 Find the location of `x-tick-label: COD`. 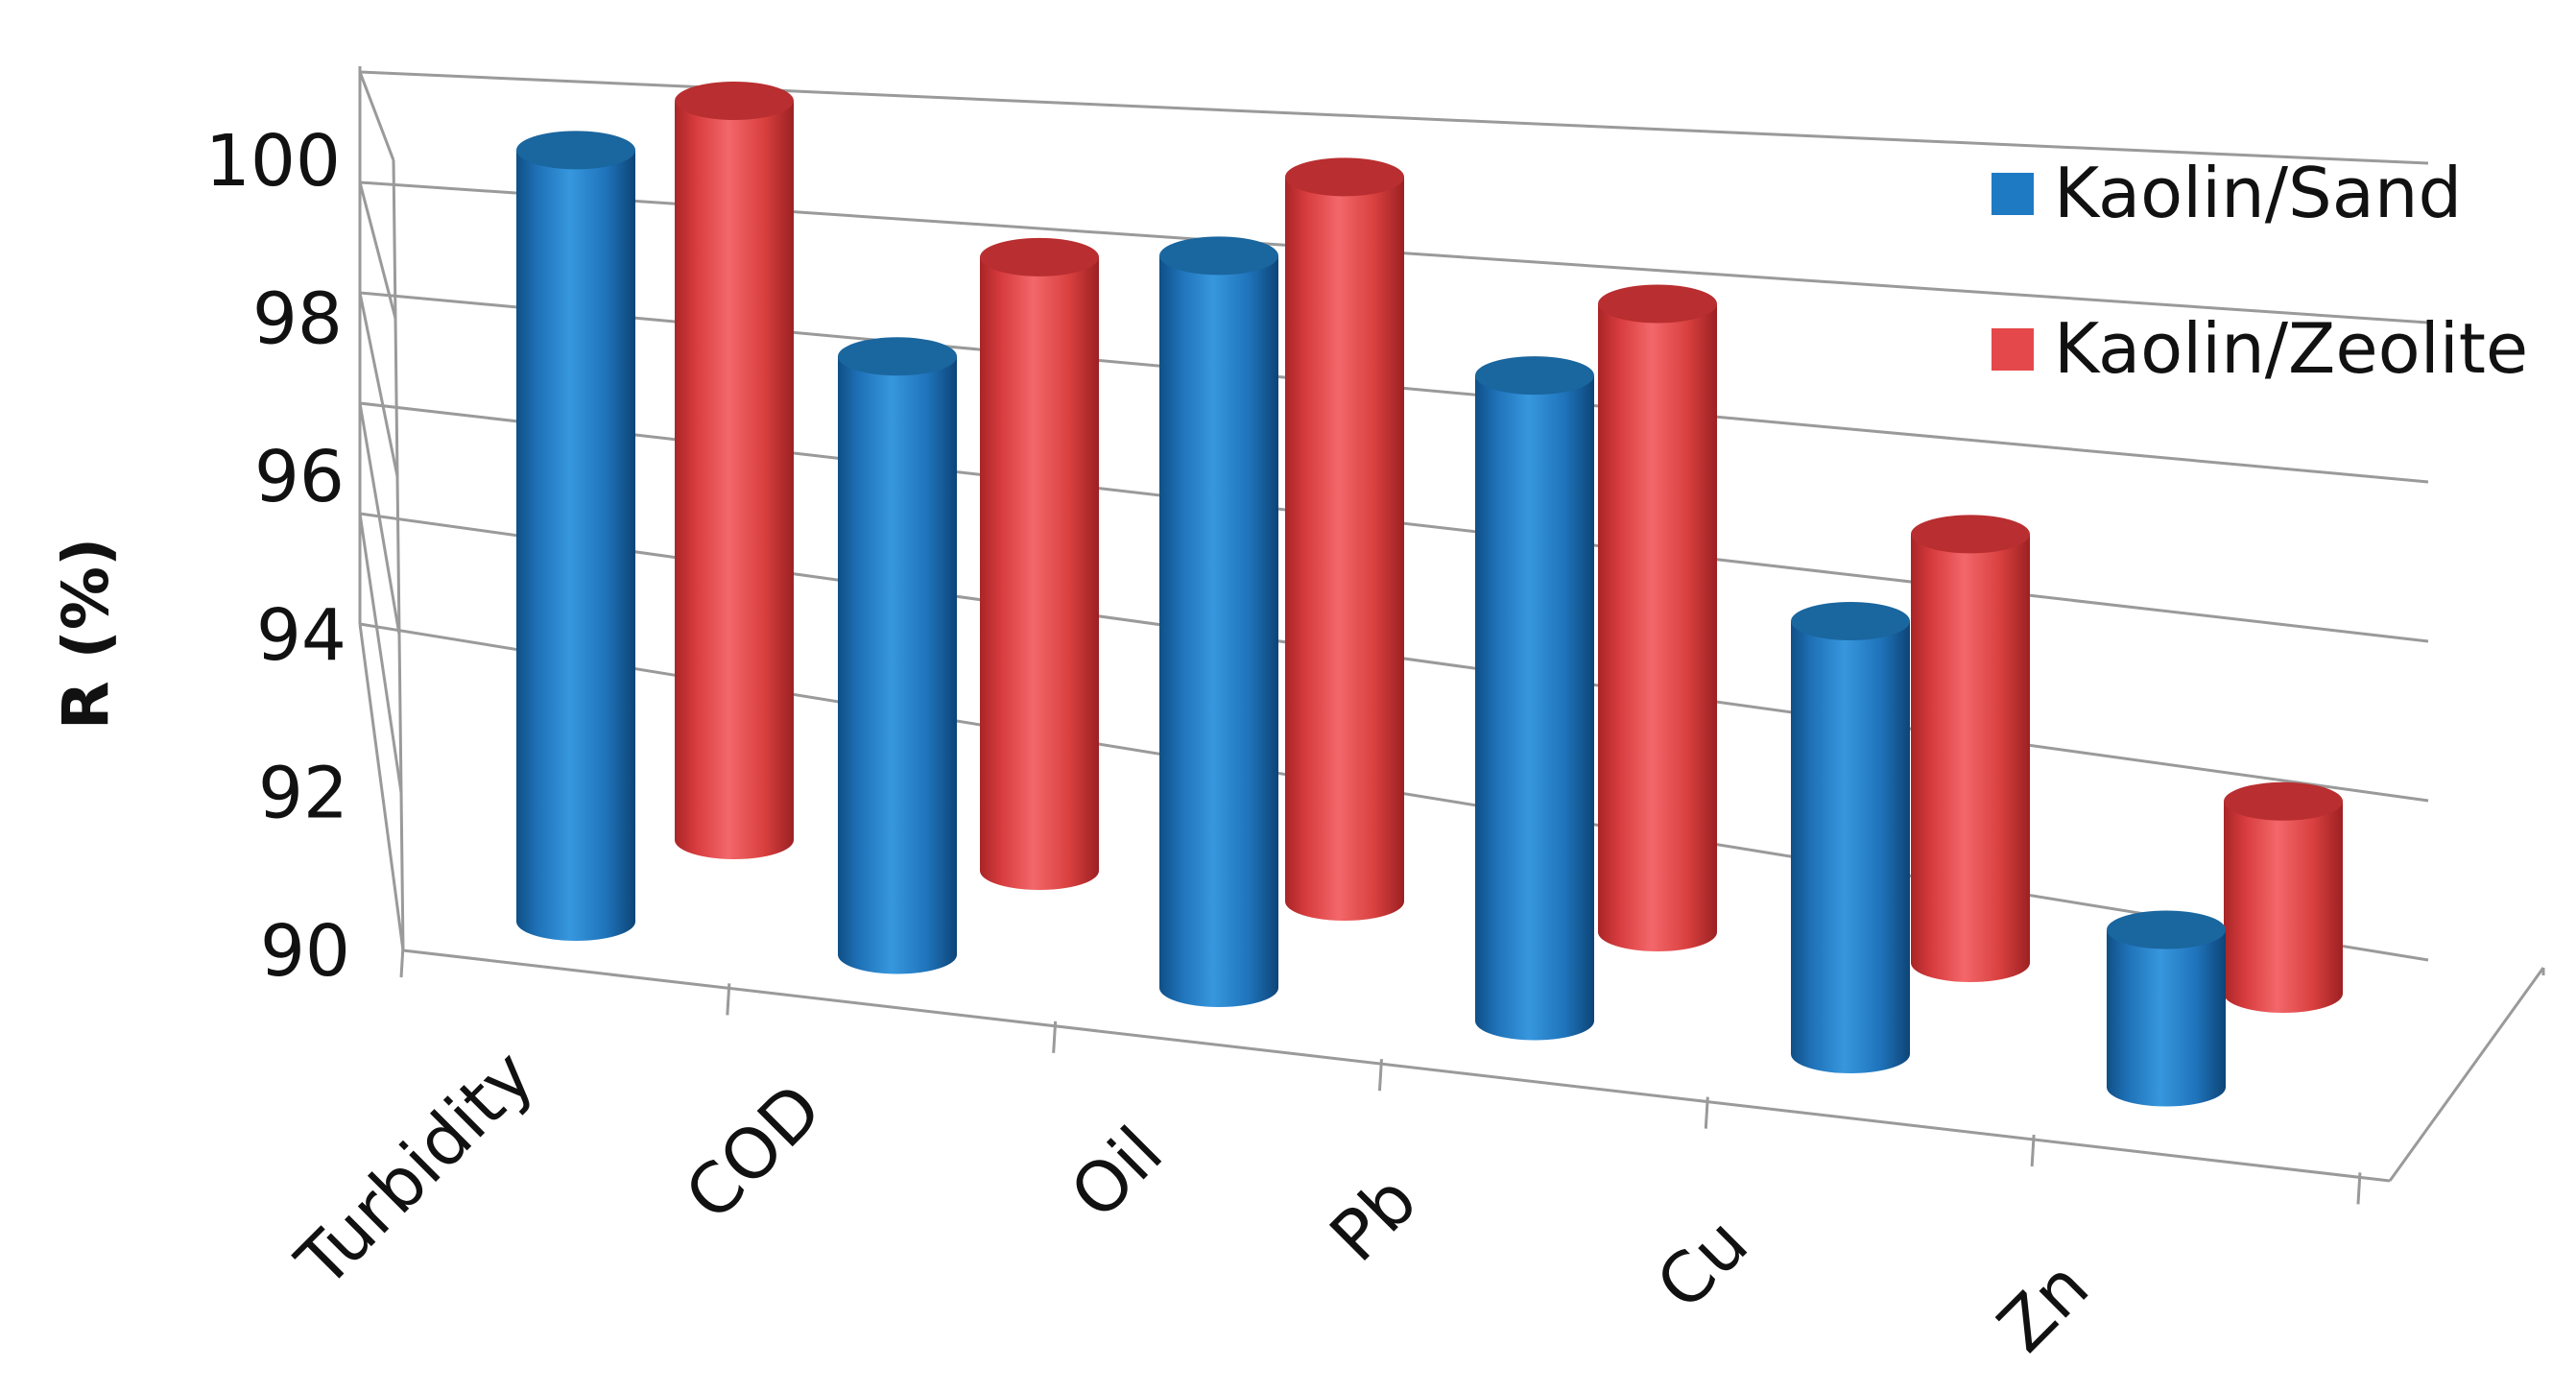

x-tick-label: COD is located at coordinates (753, 1152).